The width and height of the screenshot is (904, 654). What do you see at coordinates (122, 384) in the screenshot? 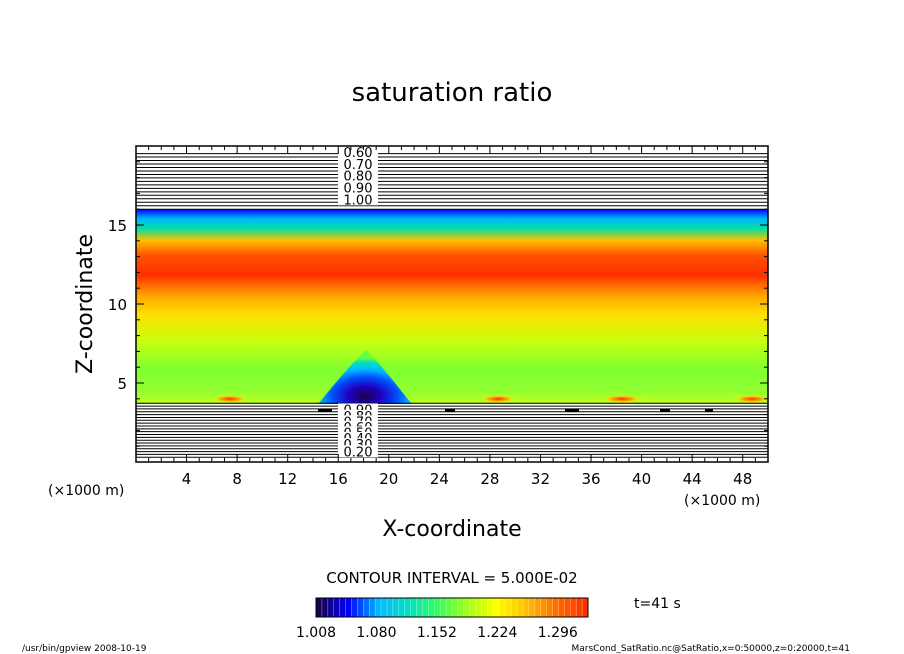
I see `y-tick-label: 5` at bounding box center [122, 384].